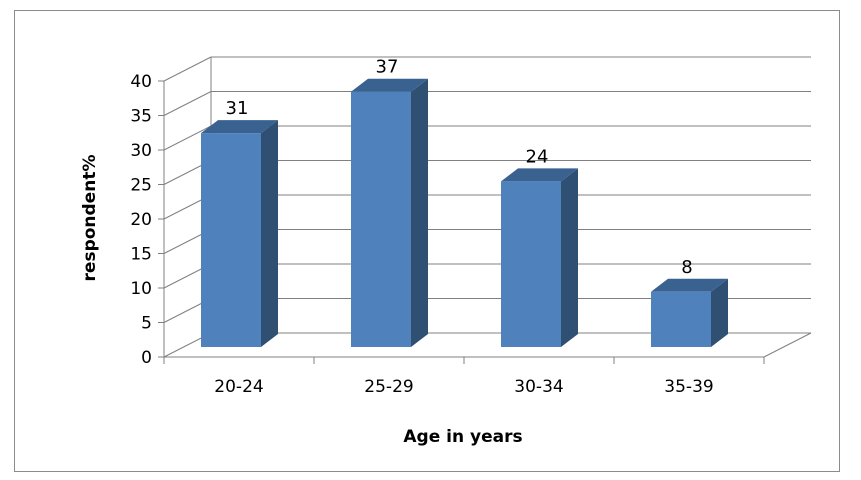 This screenshot has height=480, width=861. Describe the element at coordinates (538, 387) in the screenshot. I see `x-tick-label: 30-34` at that location.